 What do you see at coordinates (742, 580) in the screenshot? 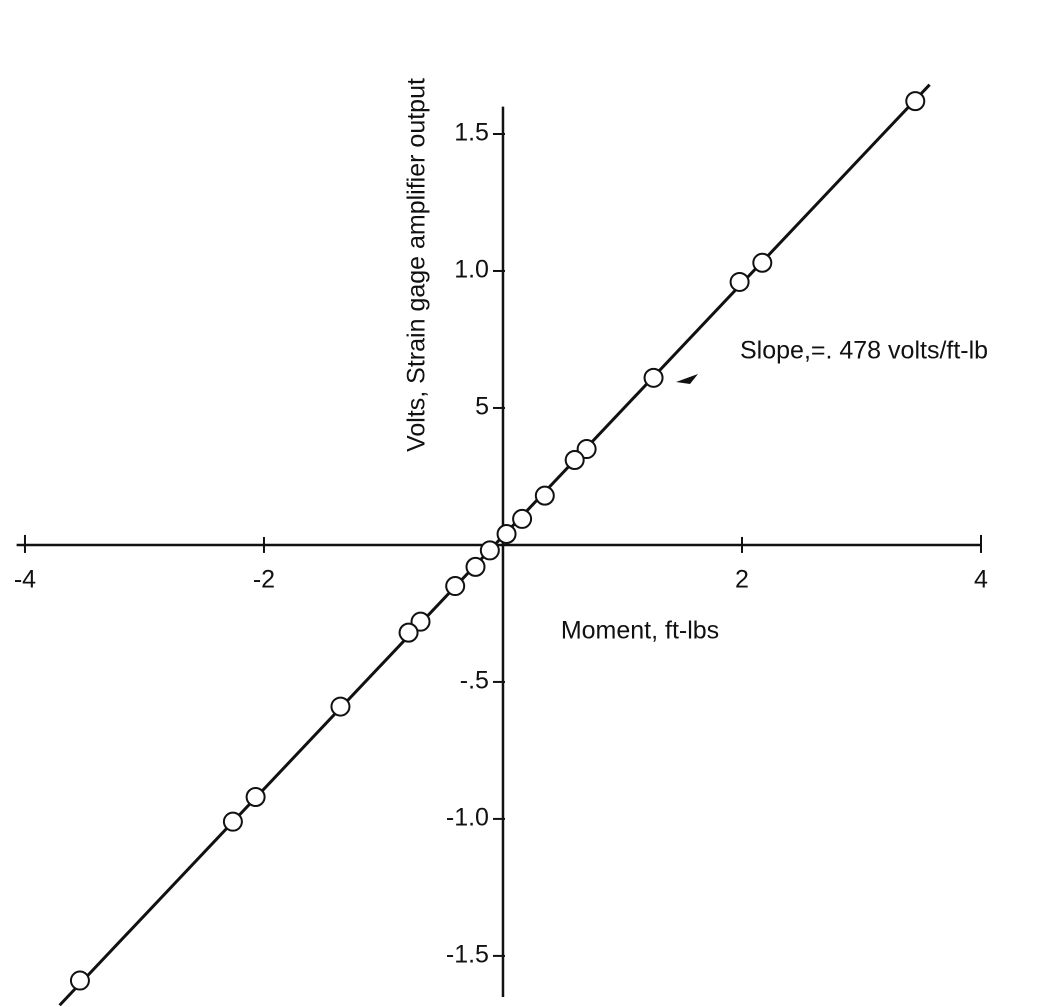
I see `x-tick-label: 2` at bounding box center [742, 580].